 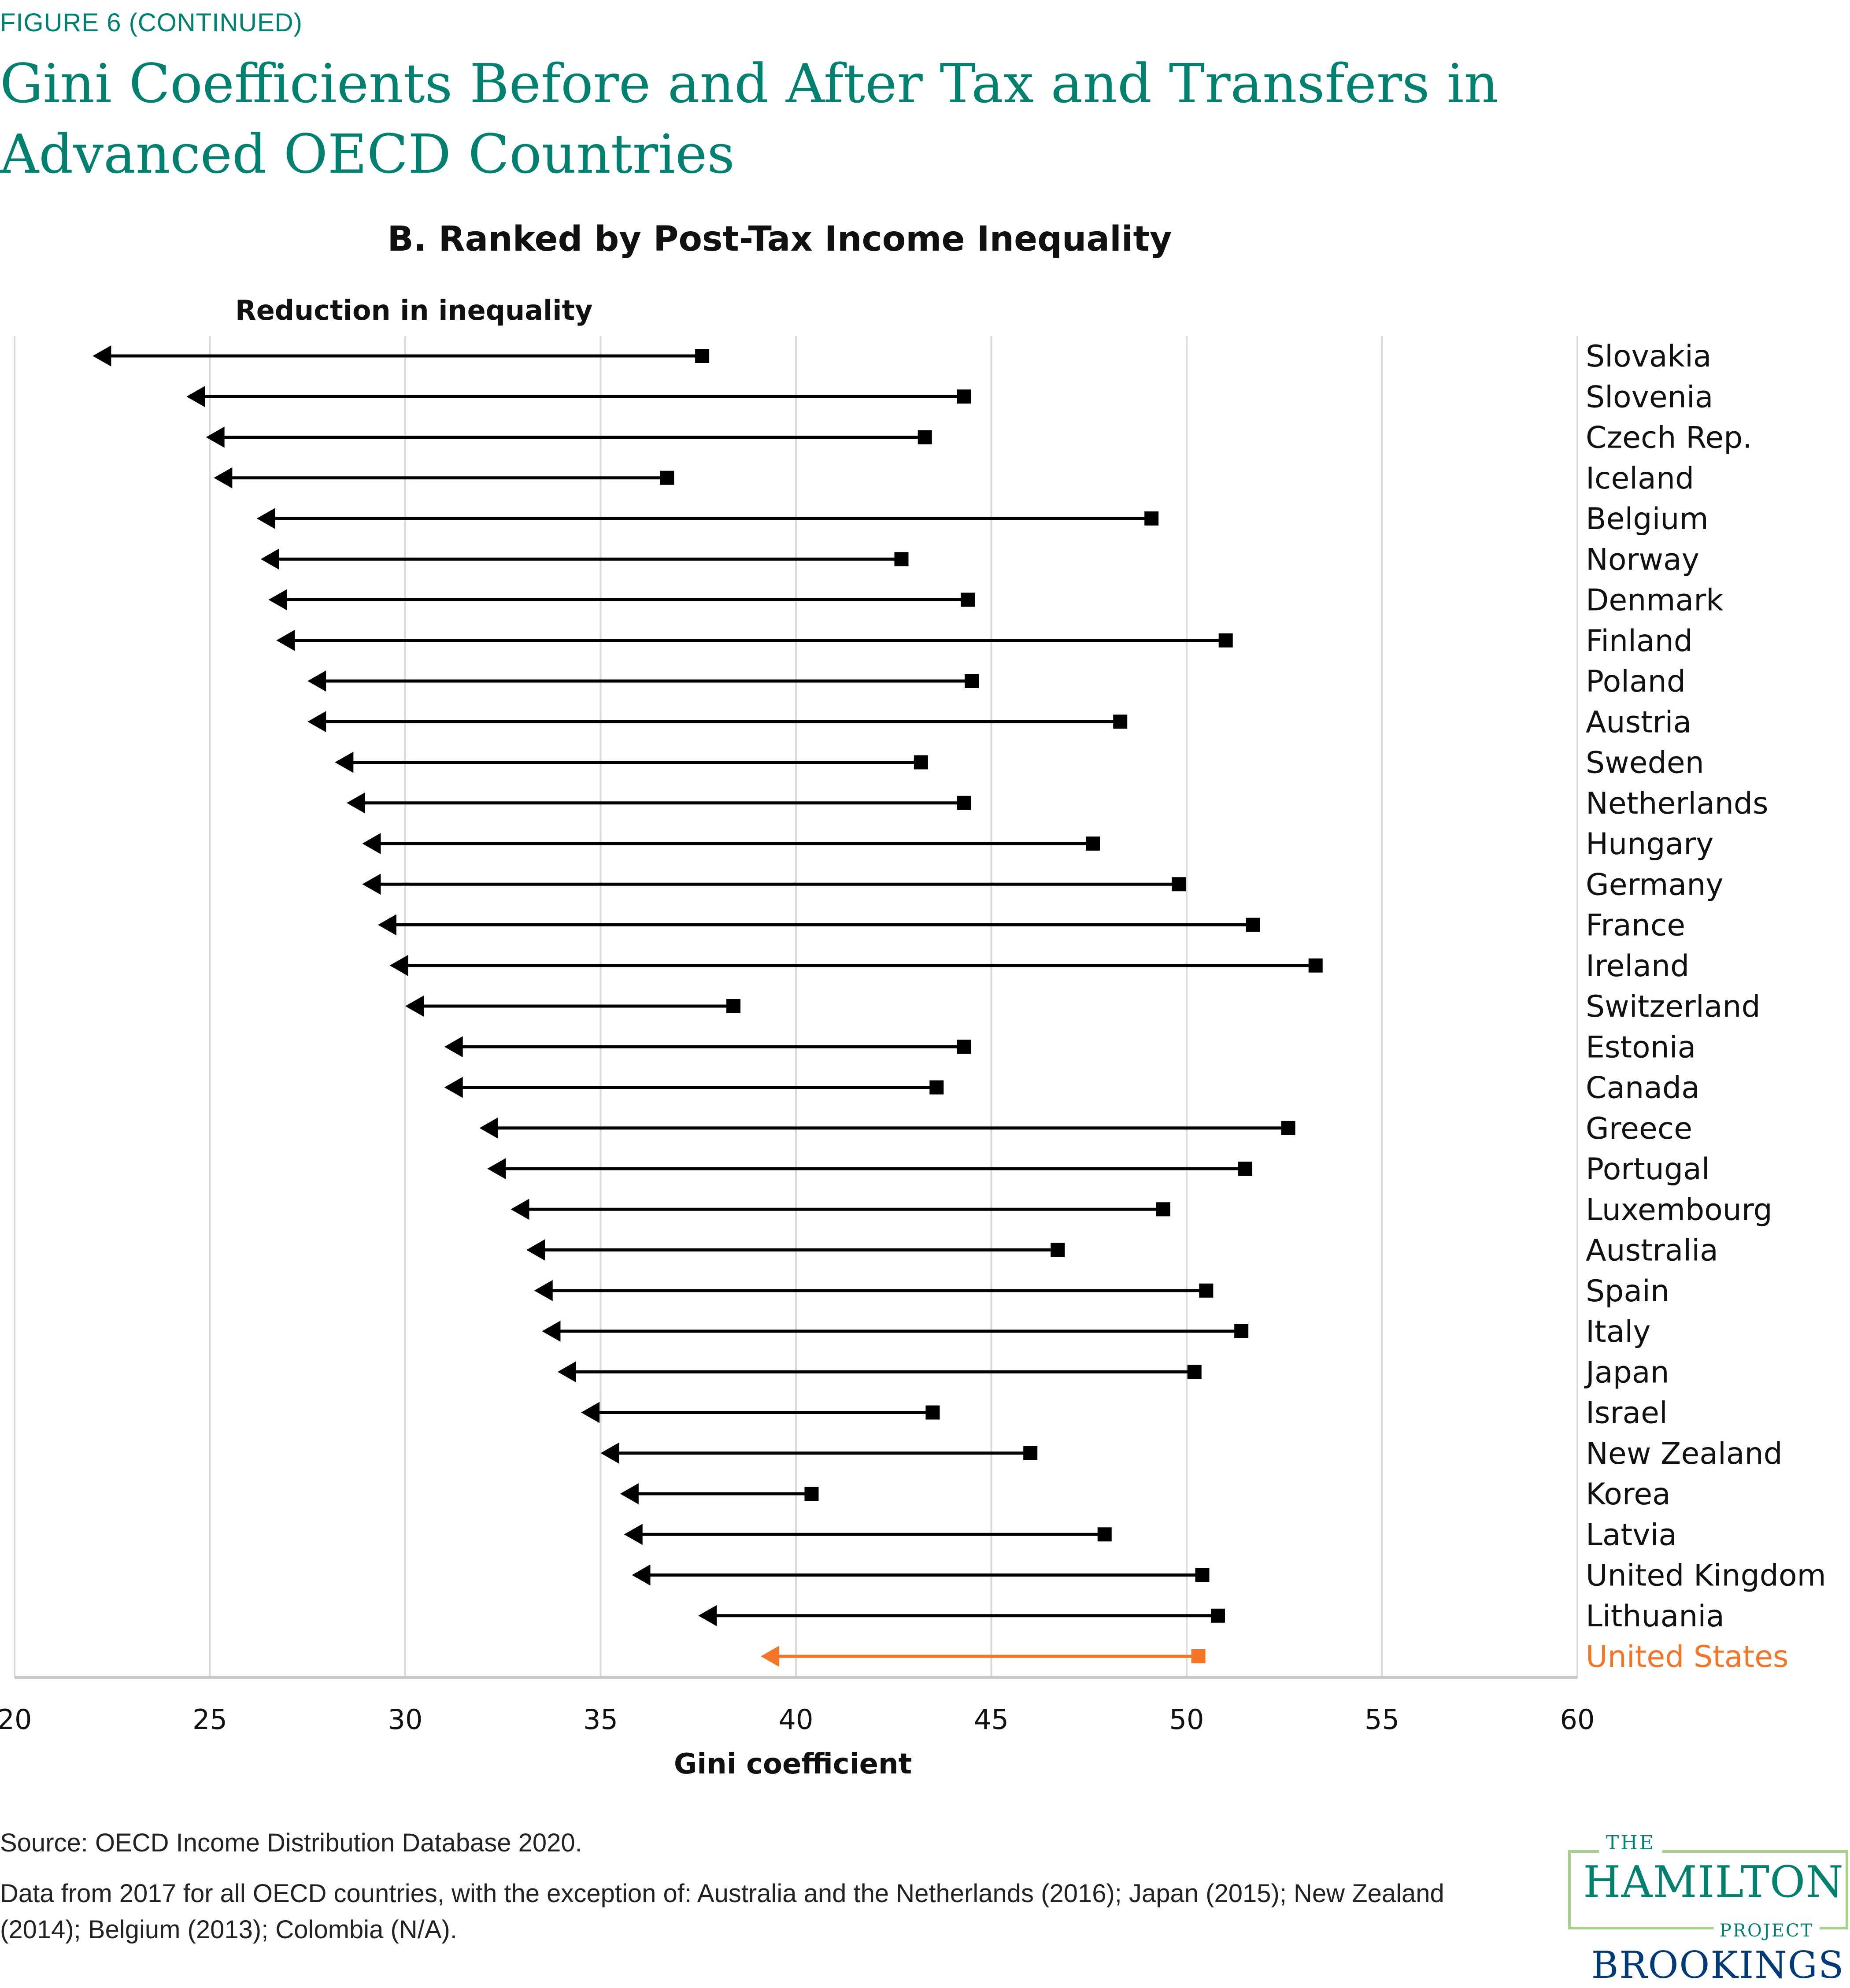 I want to click on category-label: Switzerland, so click(x=1673, y=1006).